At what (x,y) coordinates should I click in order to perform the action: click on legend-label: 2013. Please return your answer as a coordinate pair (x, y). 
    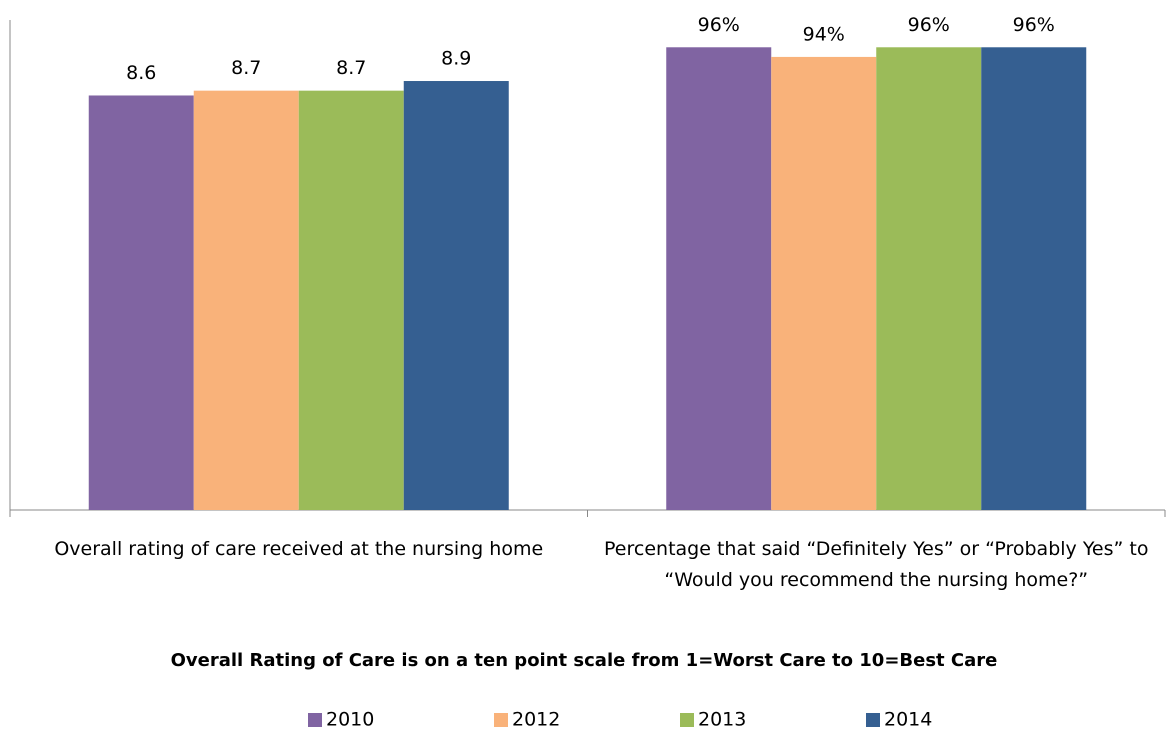
    Looking at the image, I should click on (722, 720).